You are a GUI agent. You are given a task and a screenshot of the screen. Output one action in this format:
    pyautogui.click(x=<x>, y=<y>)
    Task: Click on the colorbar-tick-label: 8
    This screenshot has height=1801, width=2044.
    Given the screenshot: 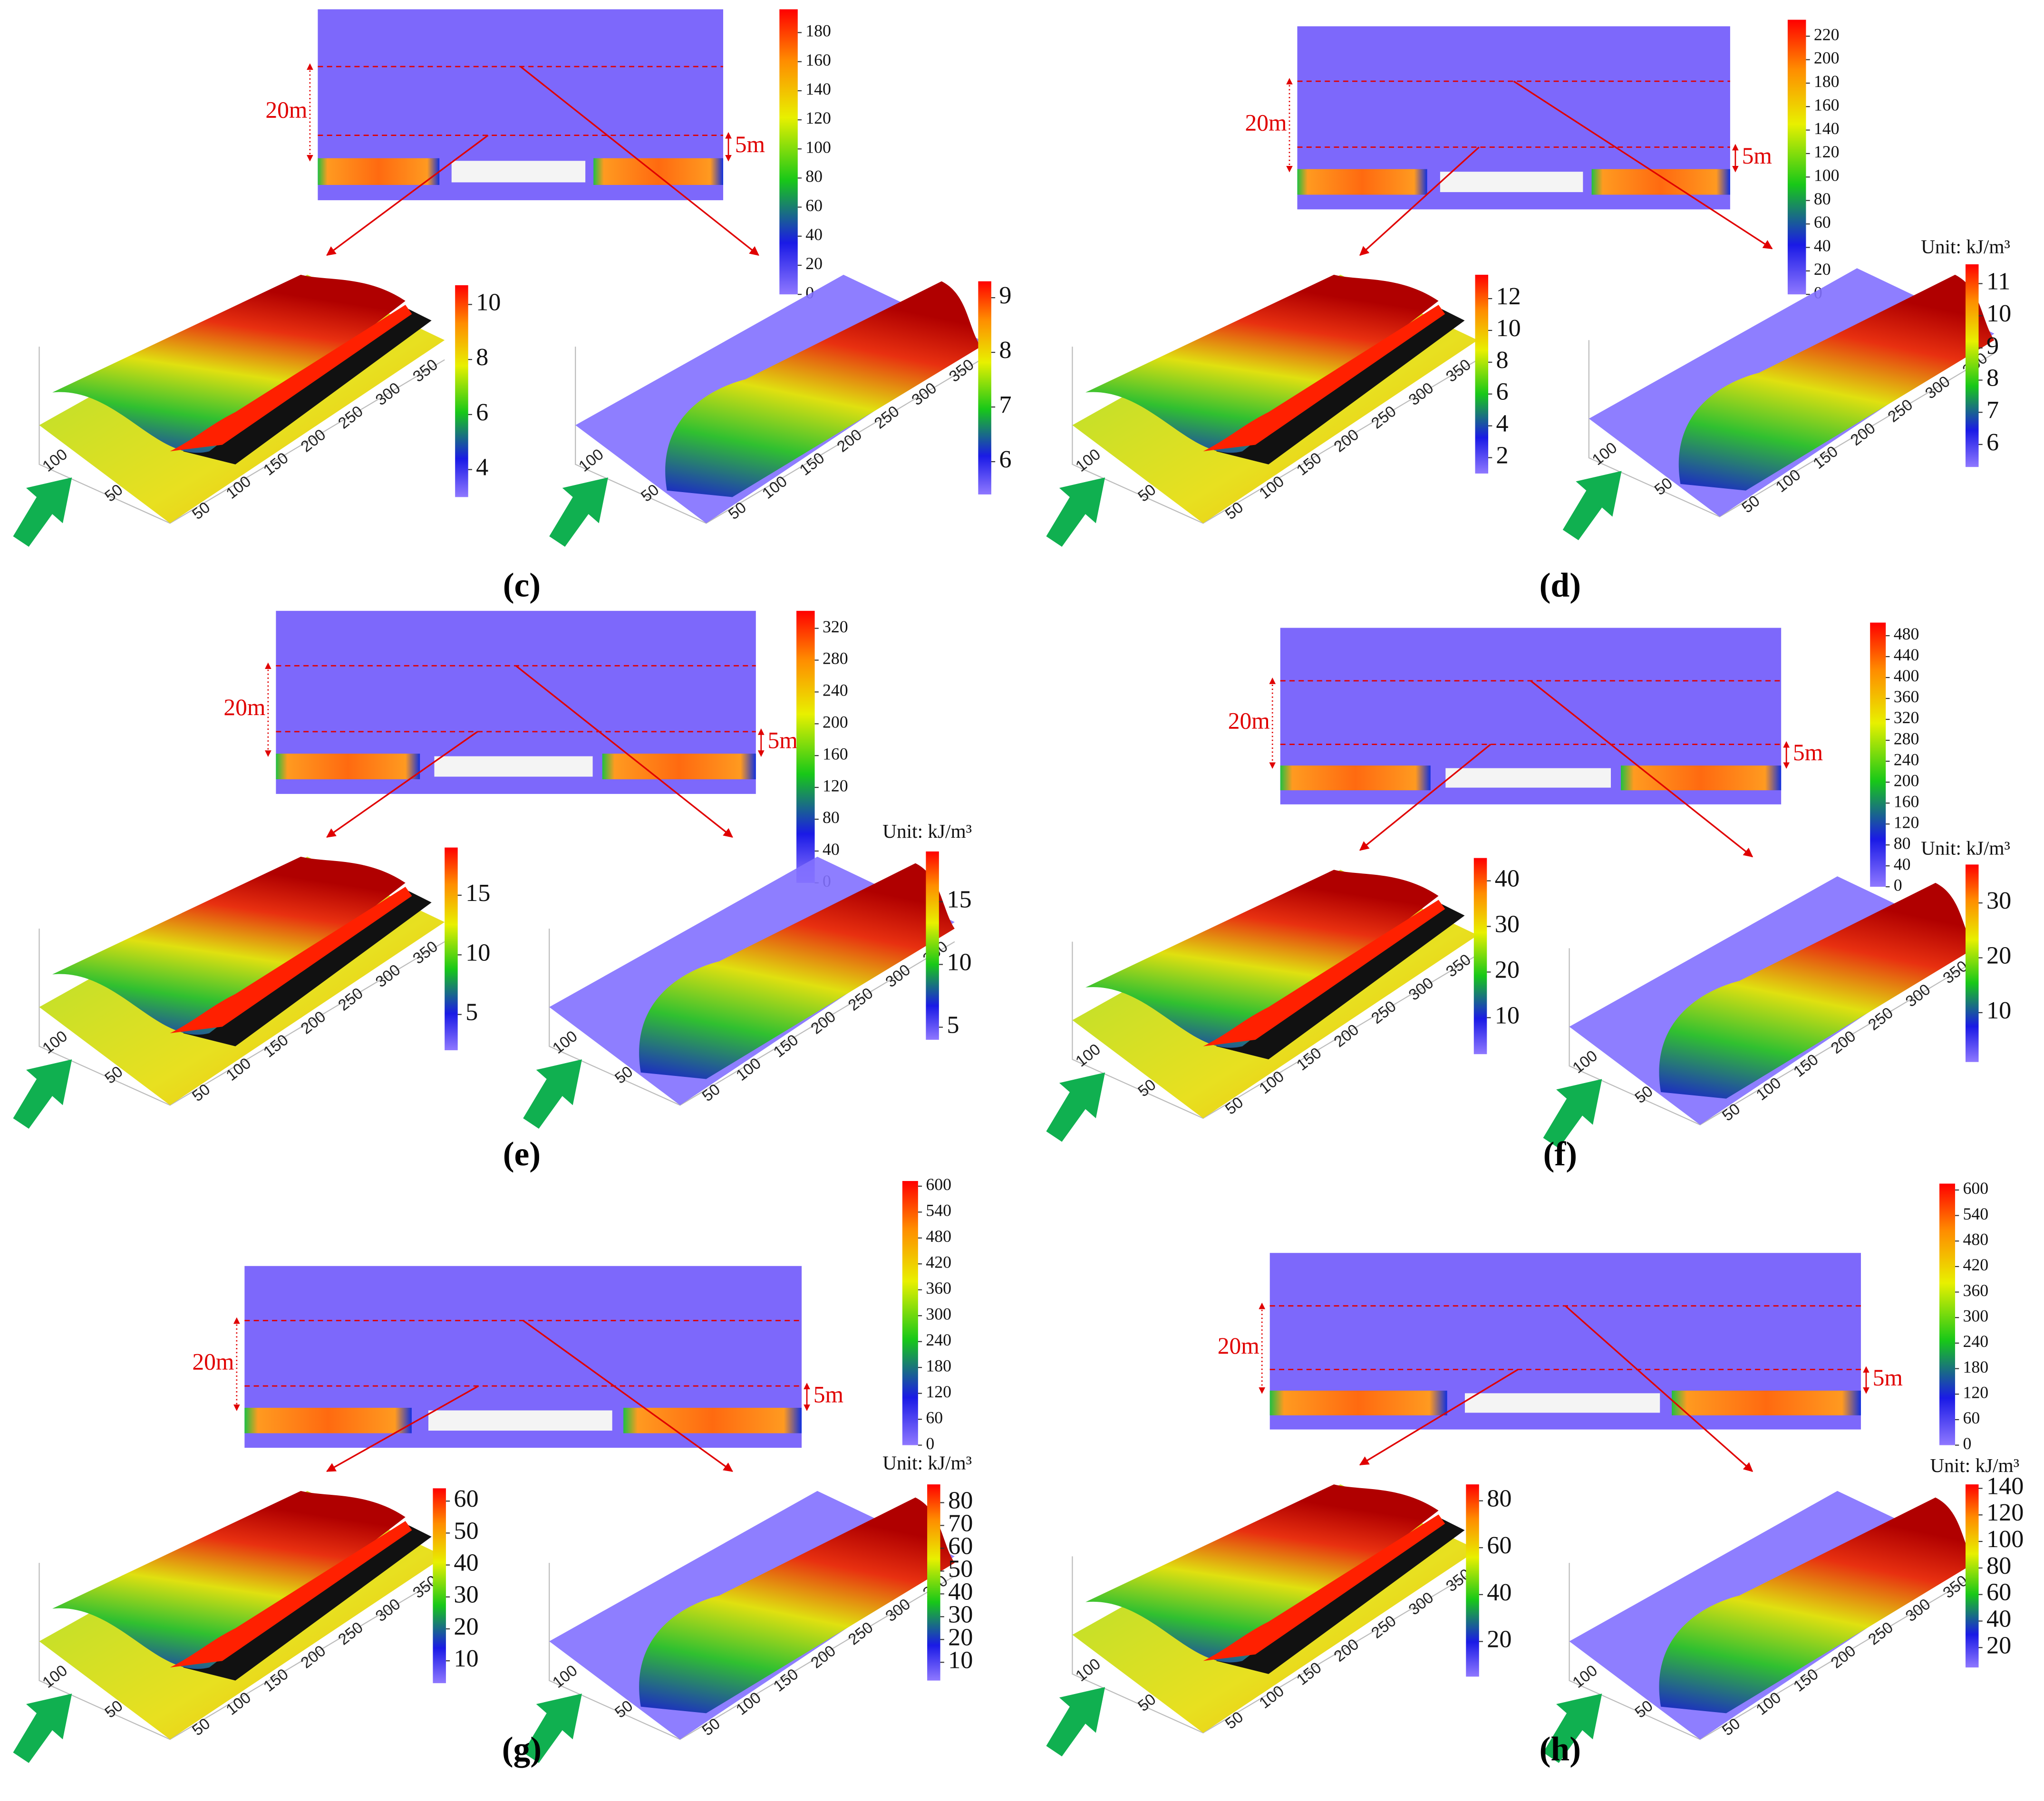 What is the action you would take?
    pyautogui.click(x=1005, y=350)
    